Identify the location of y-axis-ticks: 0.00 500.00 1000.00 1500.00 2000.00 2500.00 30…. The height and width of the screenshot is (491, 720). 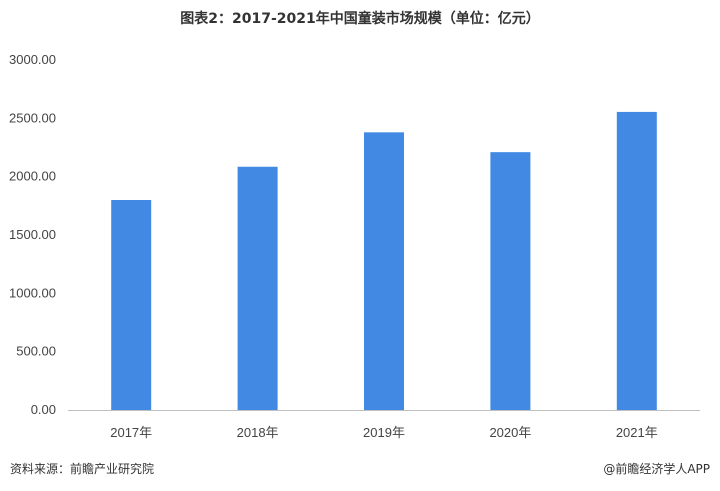
(32, 234).